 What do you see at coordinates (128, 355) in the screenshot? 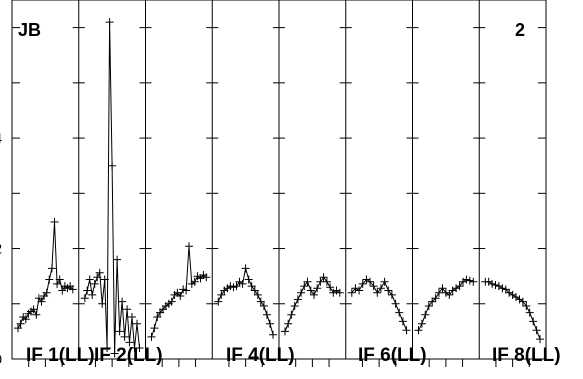
I see `panel-label: IF 2(LL)` at bounding box center [128, 355].